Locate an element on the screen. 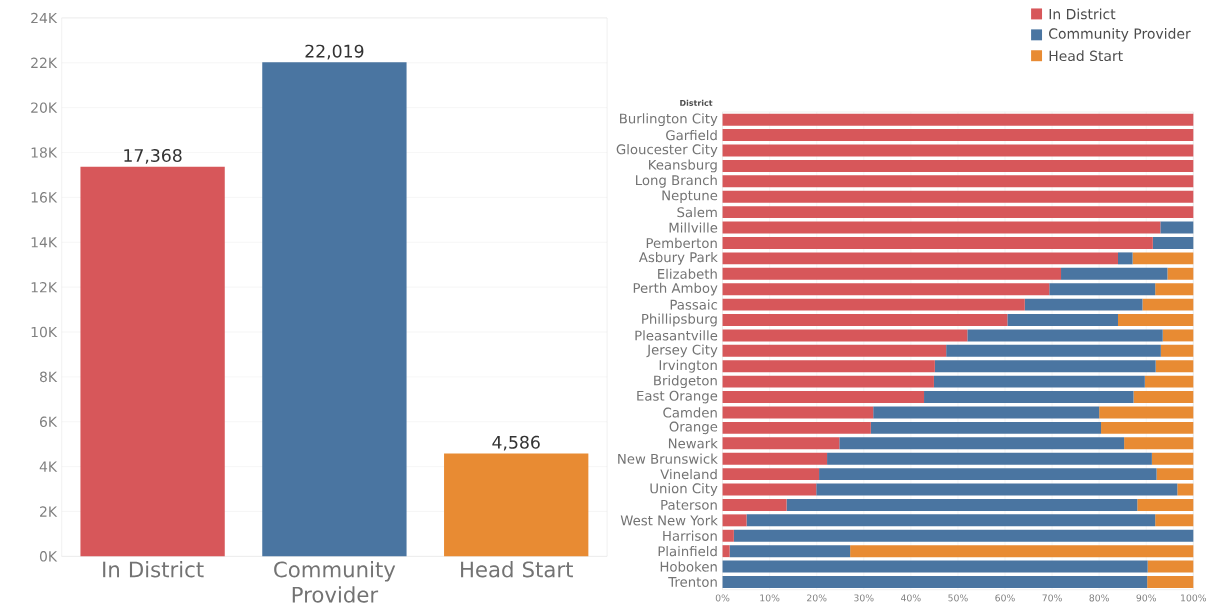  x-tick-label: 70% is located at coordinates (1052, 598).